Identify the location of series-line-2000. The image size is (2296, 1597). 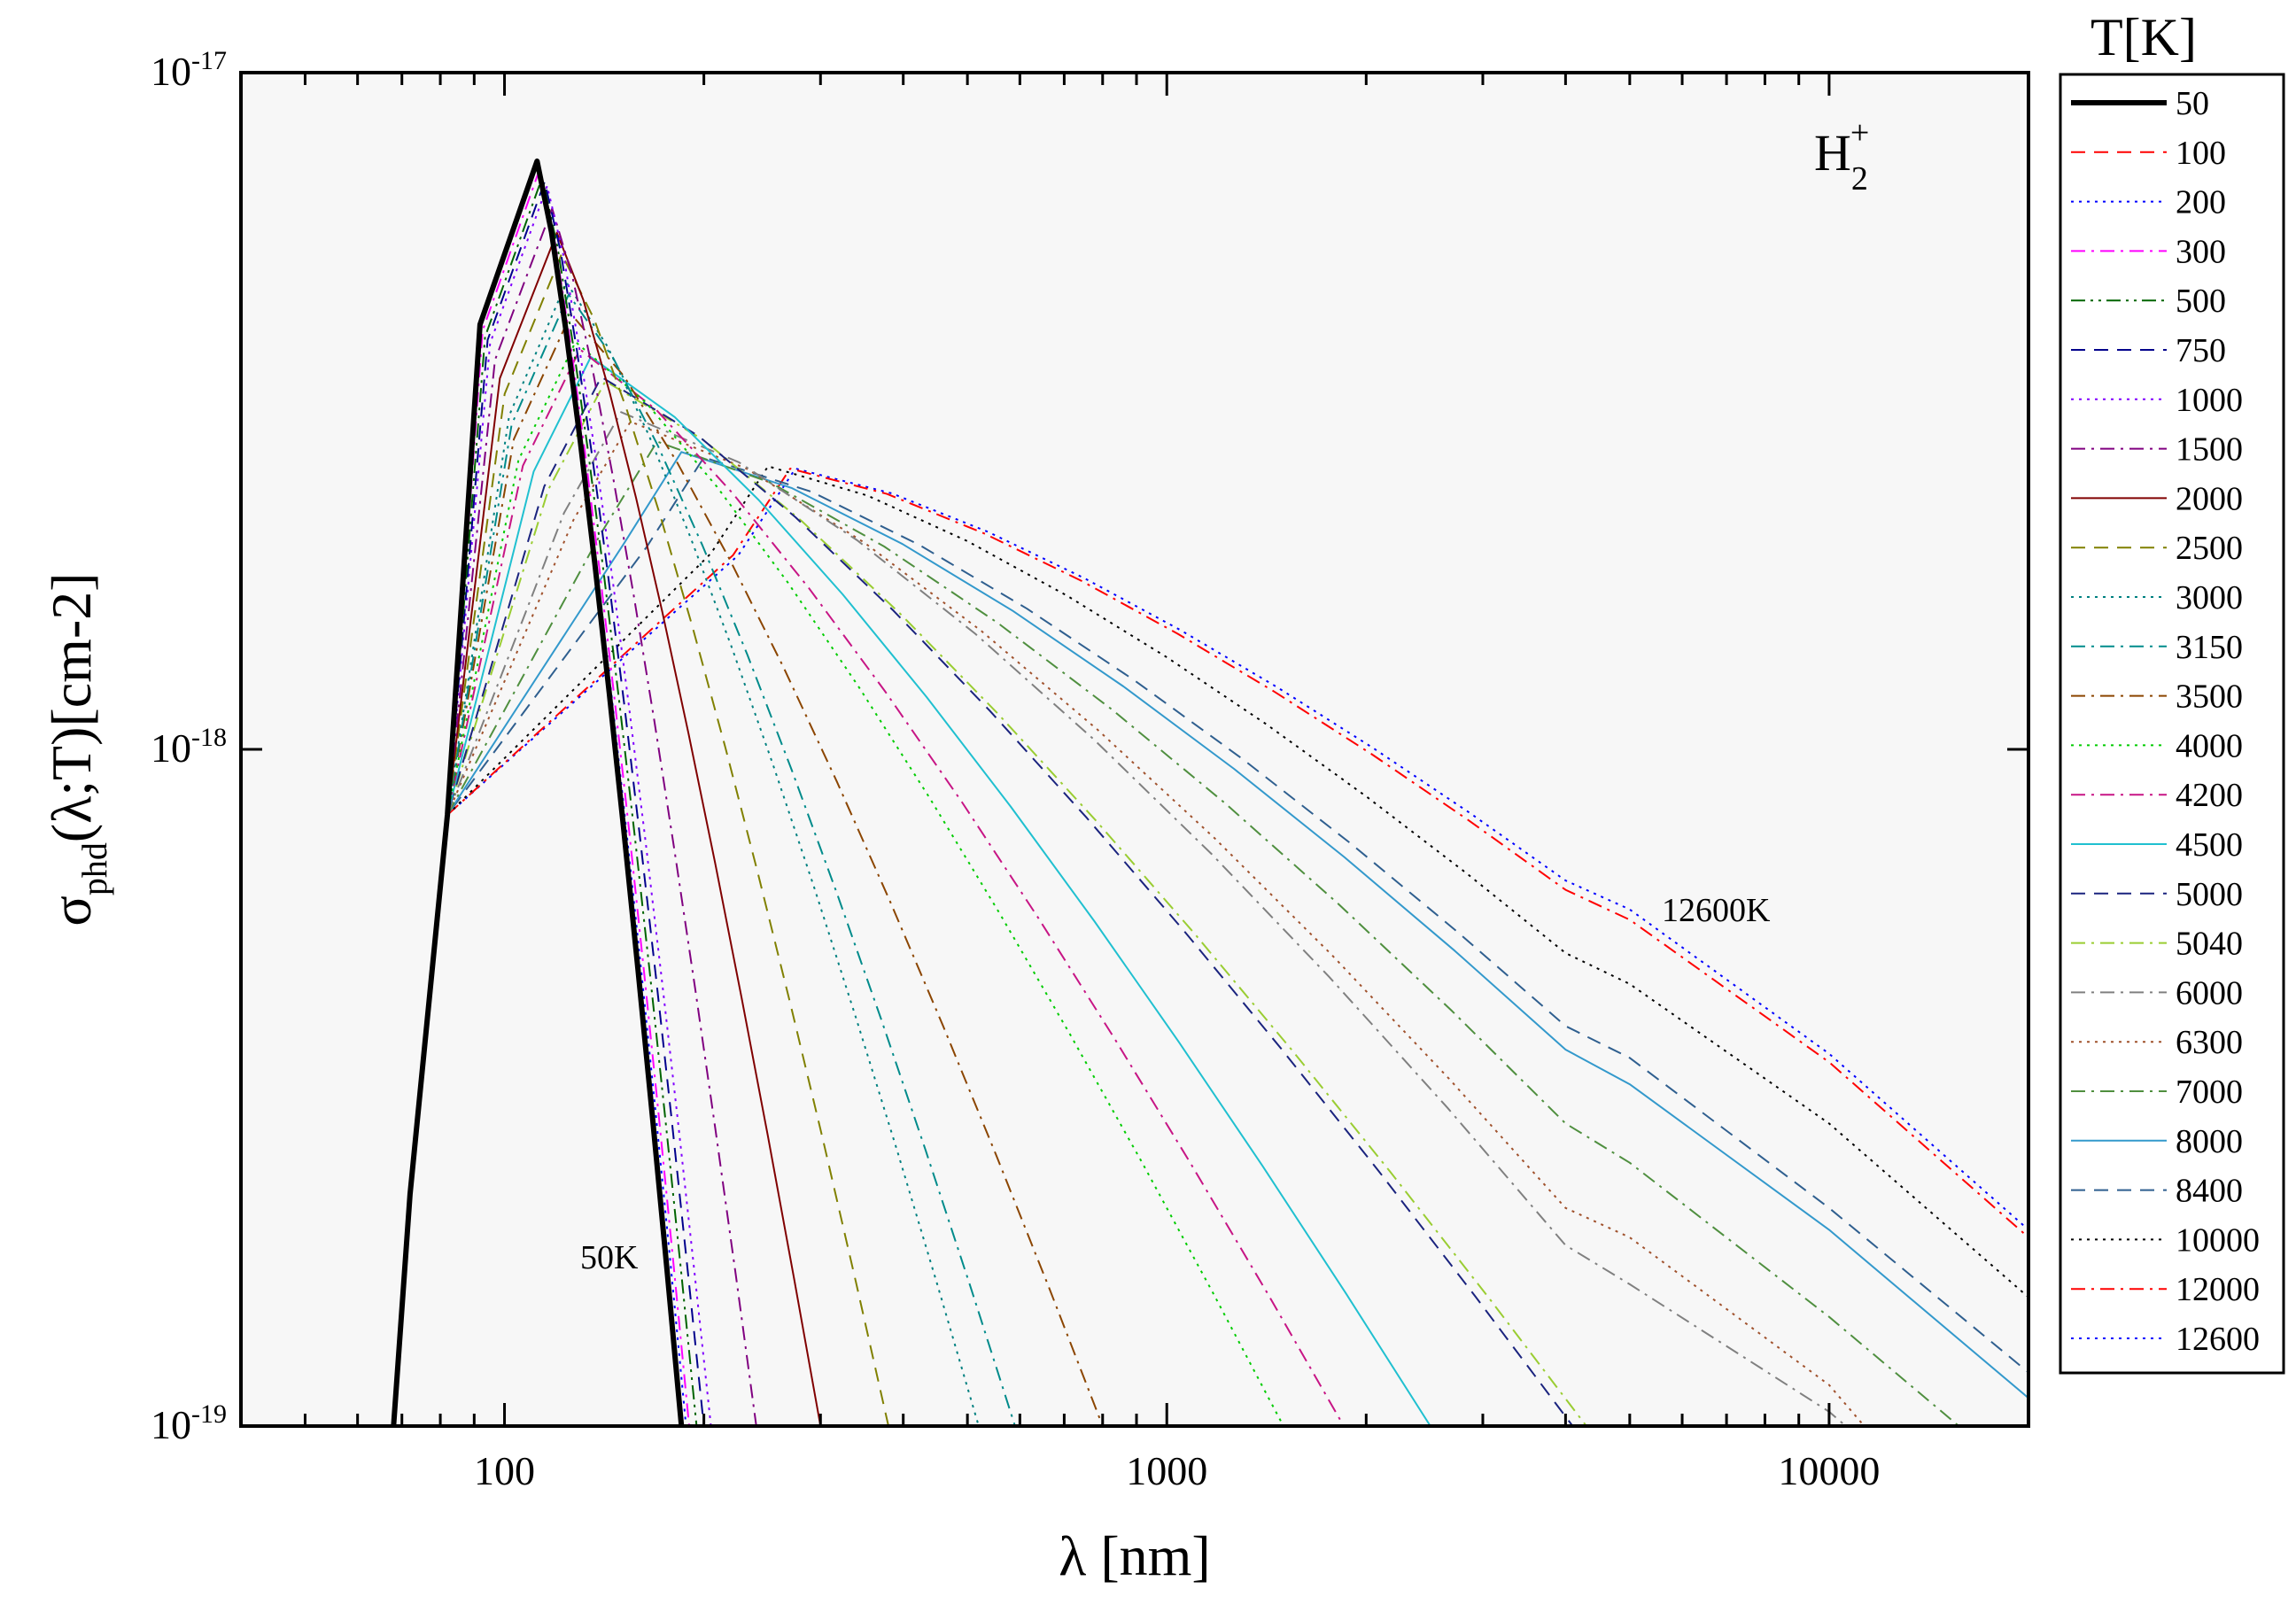
(607, 828).